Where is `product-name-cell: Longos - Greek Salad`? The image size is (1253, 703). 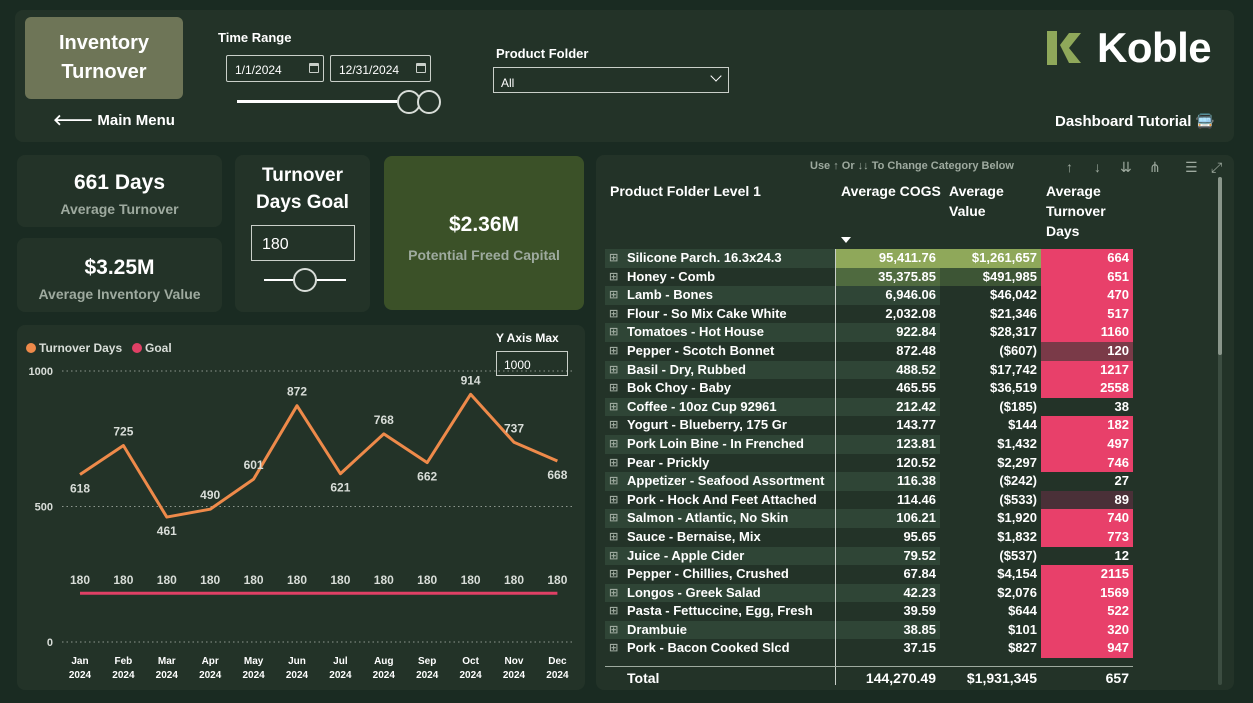
product-name-cell: Longos - Greek Salad is located at coordinates (720, 593).